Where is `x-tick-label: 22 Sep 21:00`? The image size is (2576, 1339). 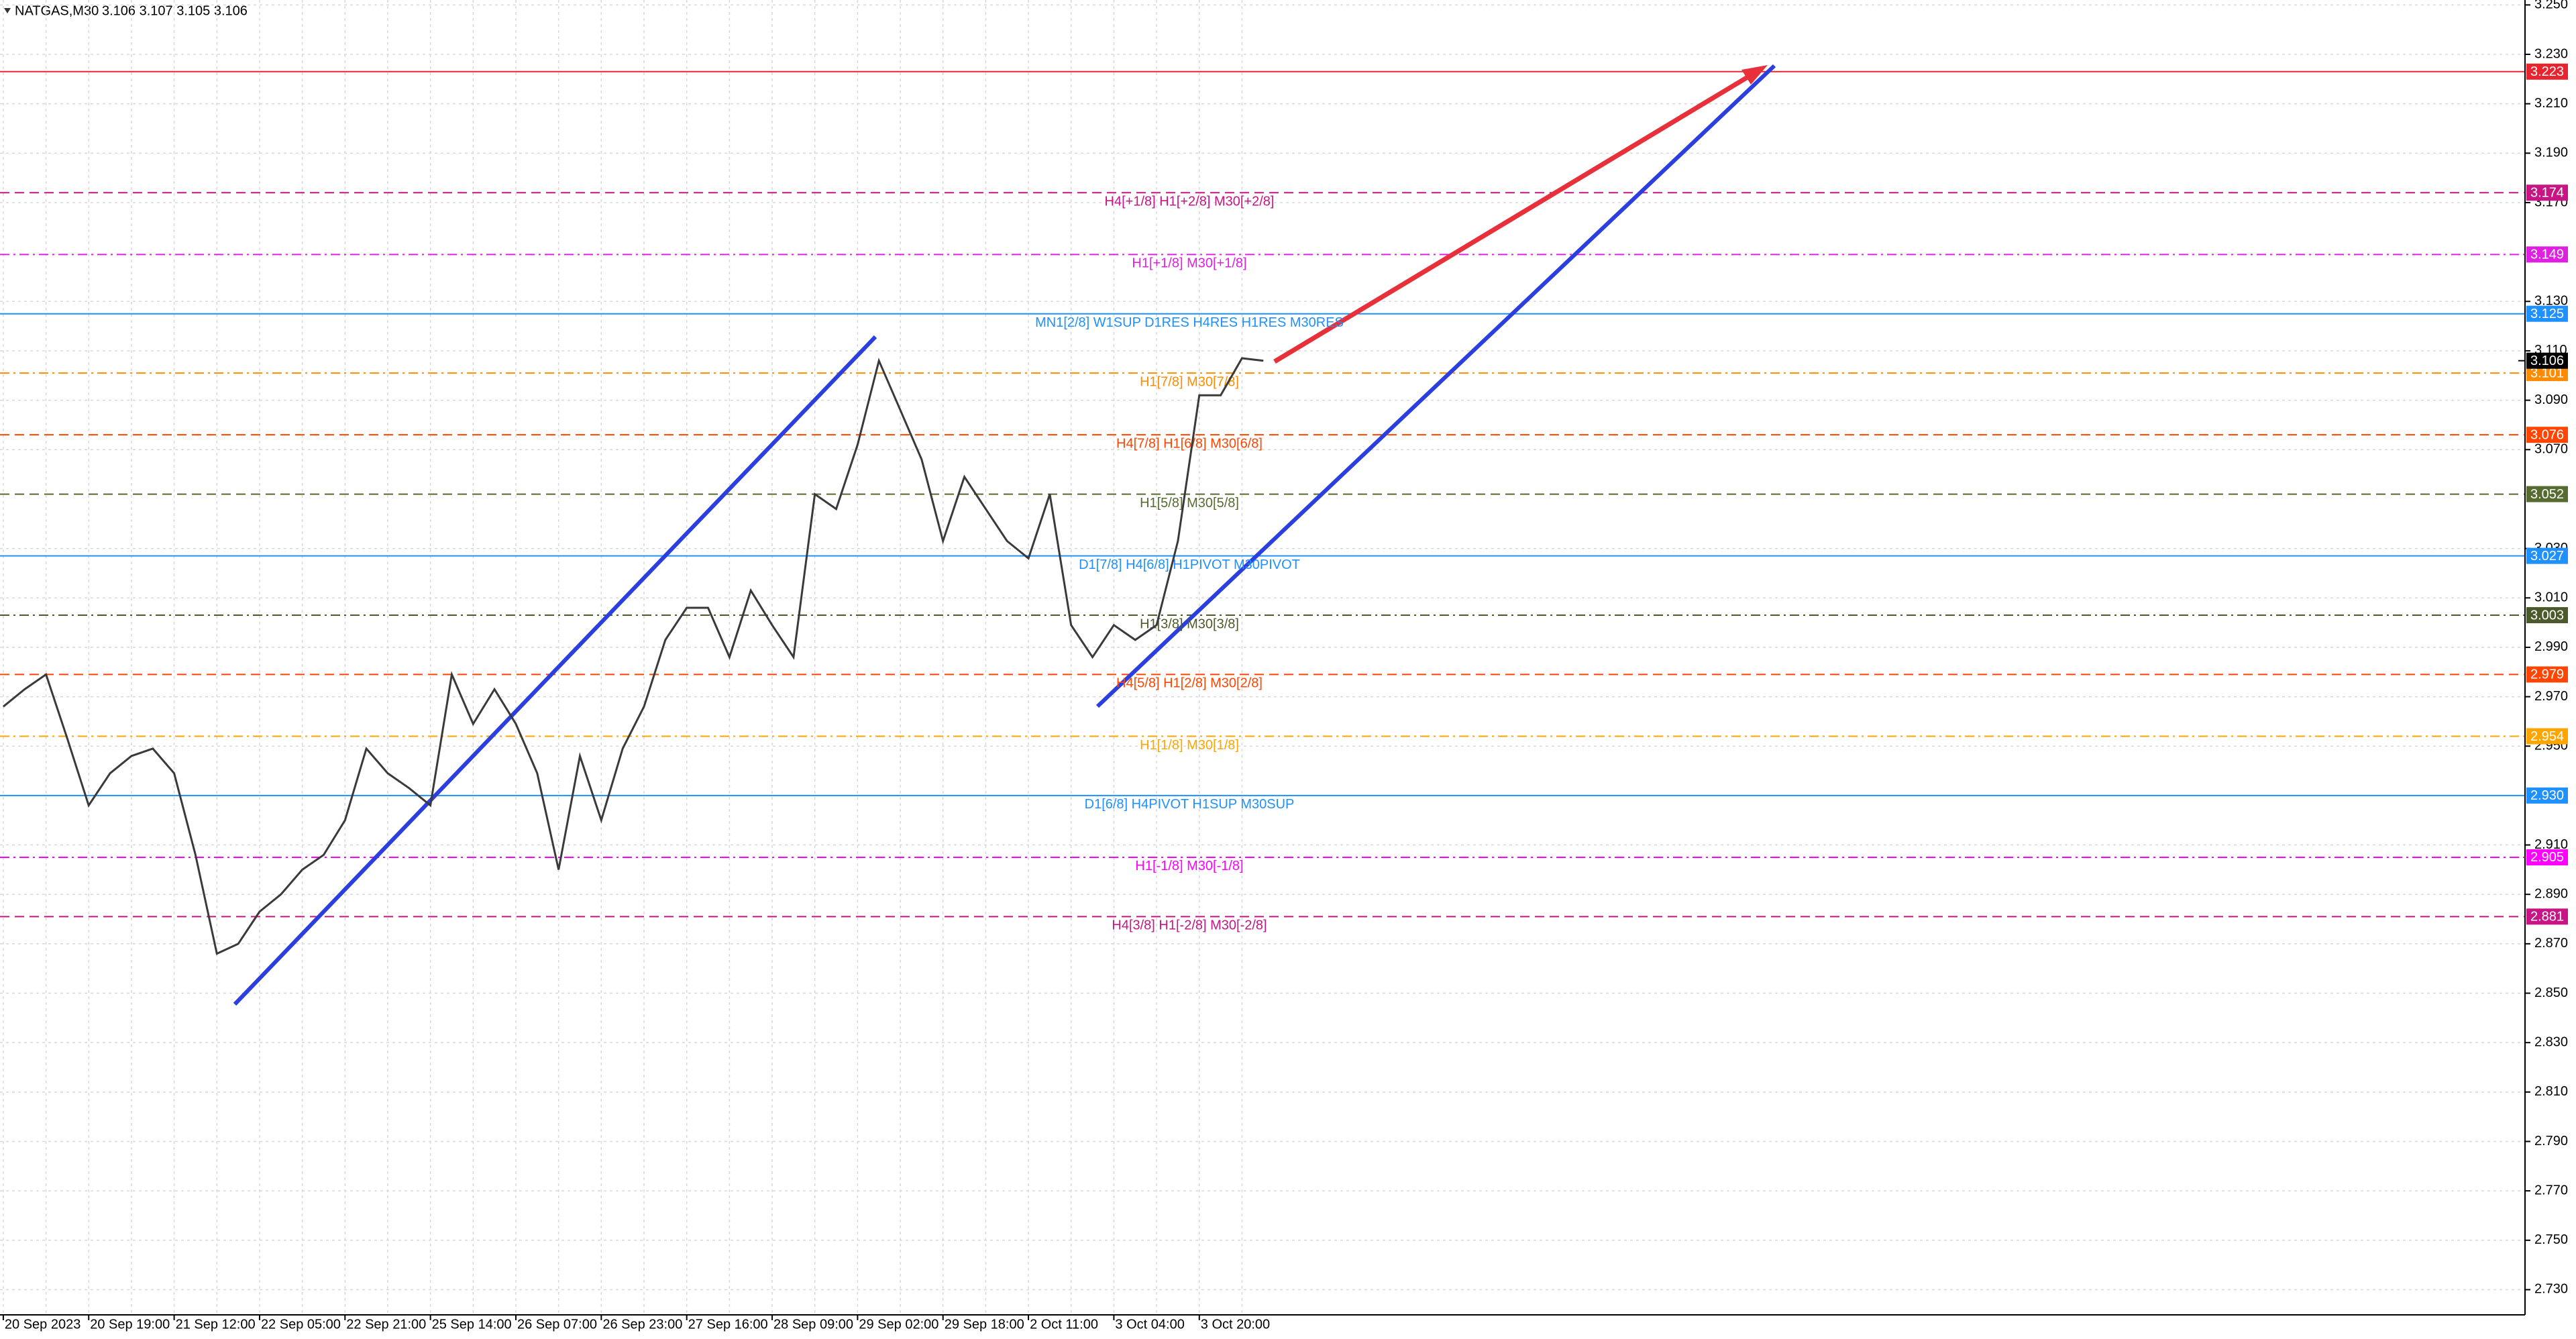
x-tick-label: 22 Sep 21:00 is located at coordinates (386, 1324).